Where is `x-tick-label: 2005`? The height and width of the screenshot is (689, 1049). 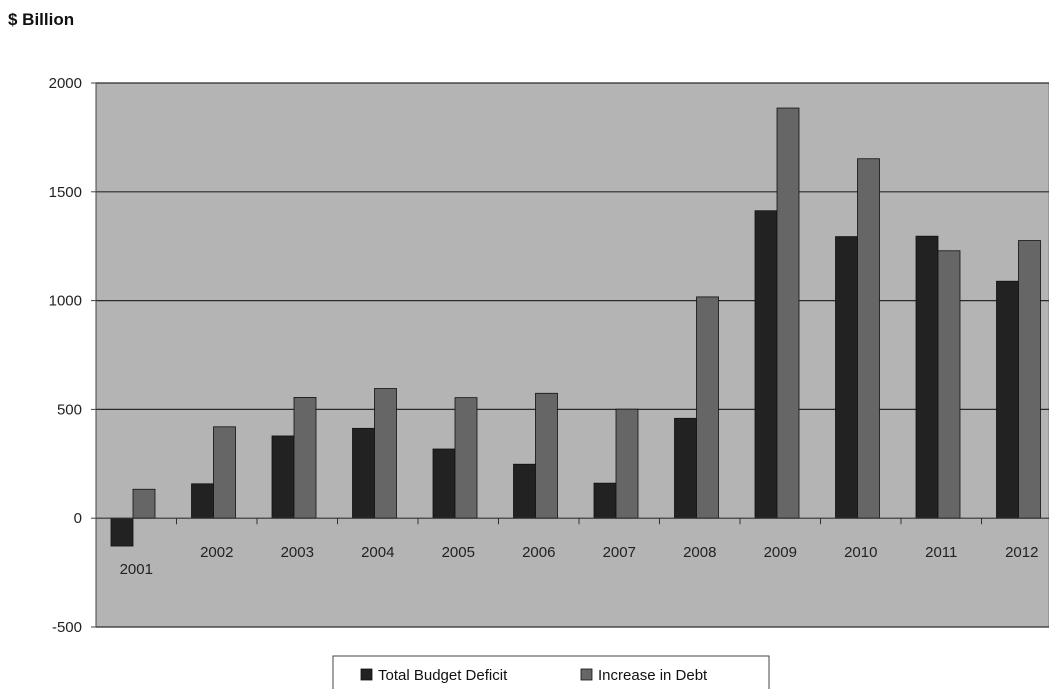
x-tick-label: 2005 is located at coordinates (458, 552).